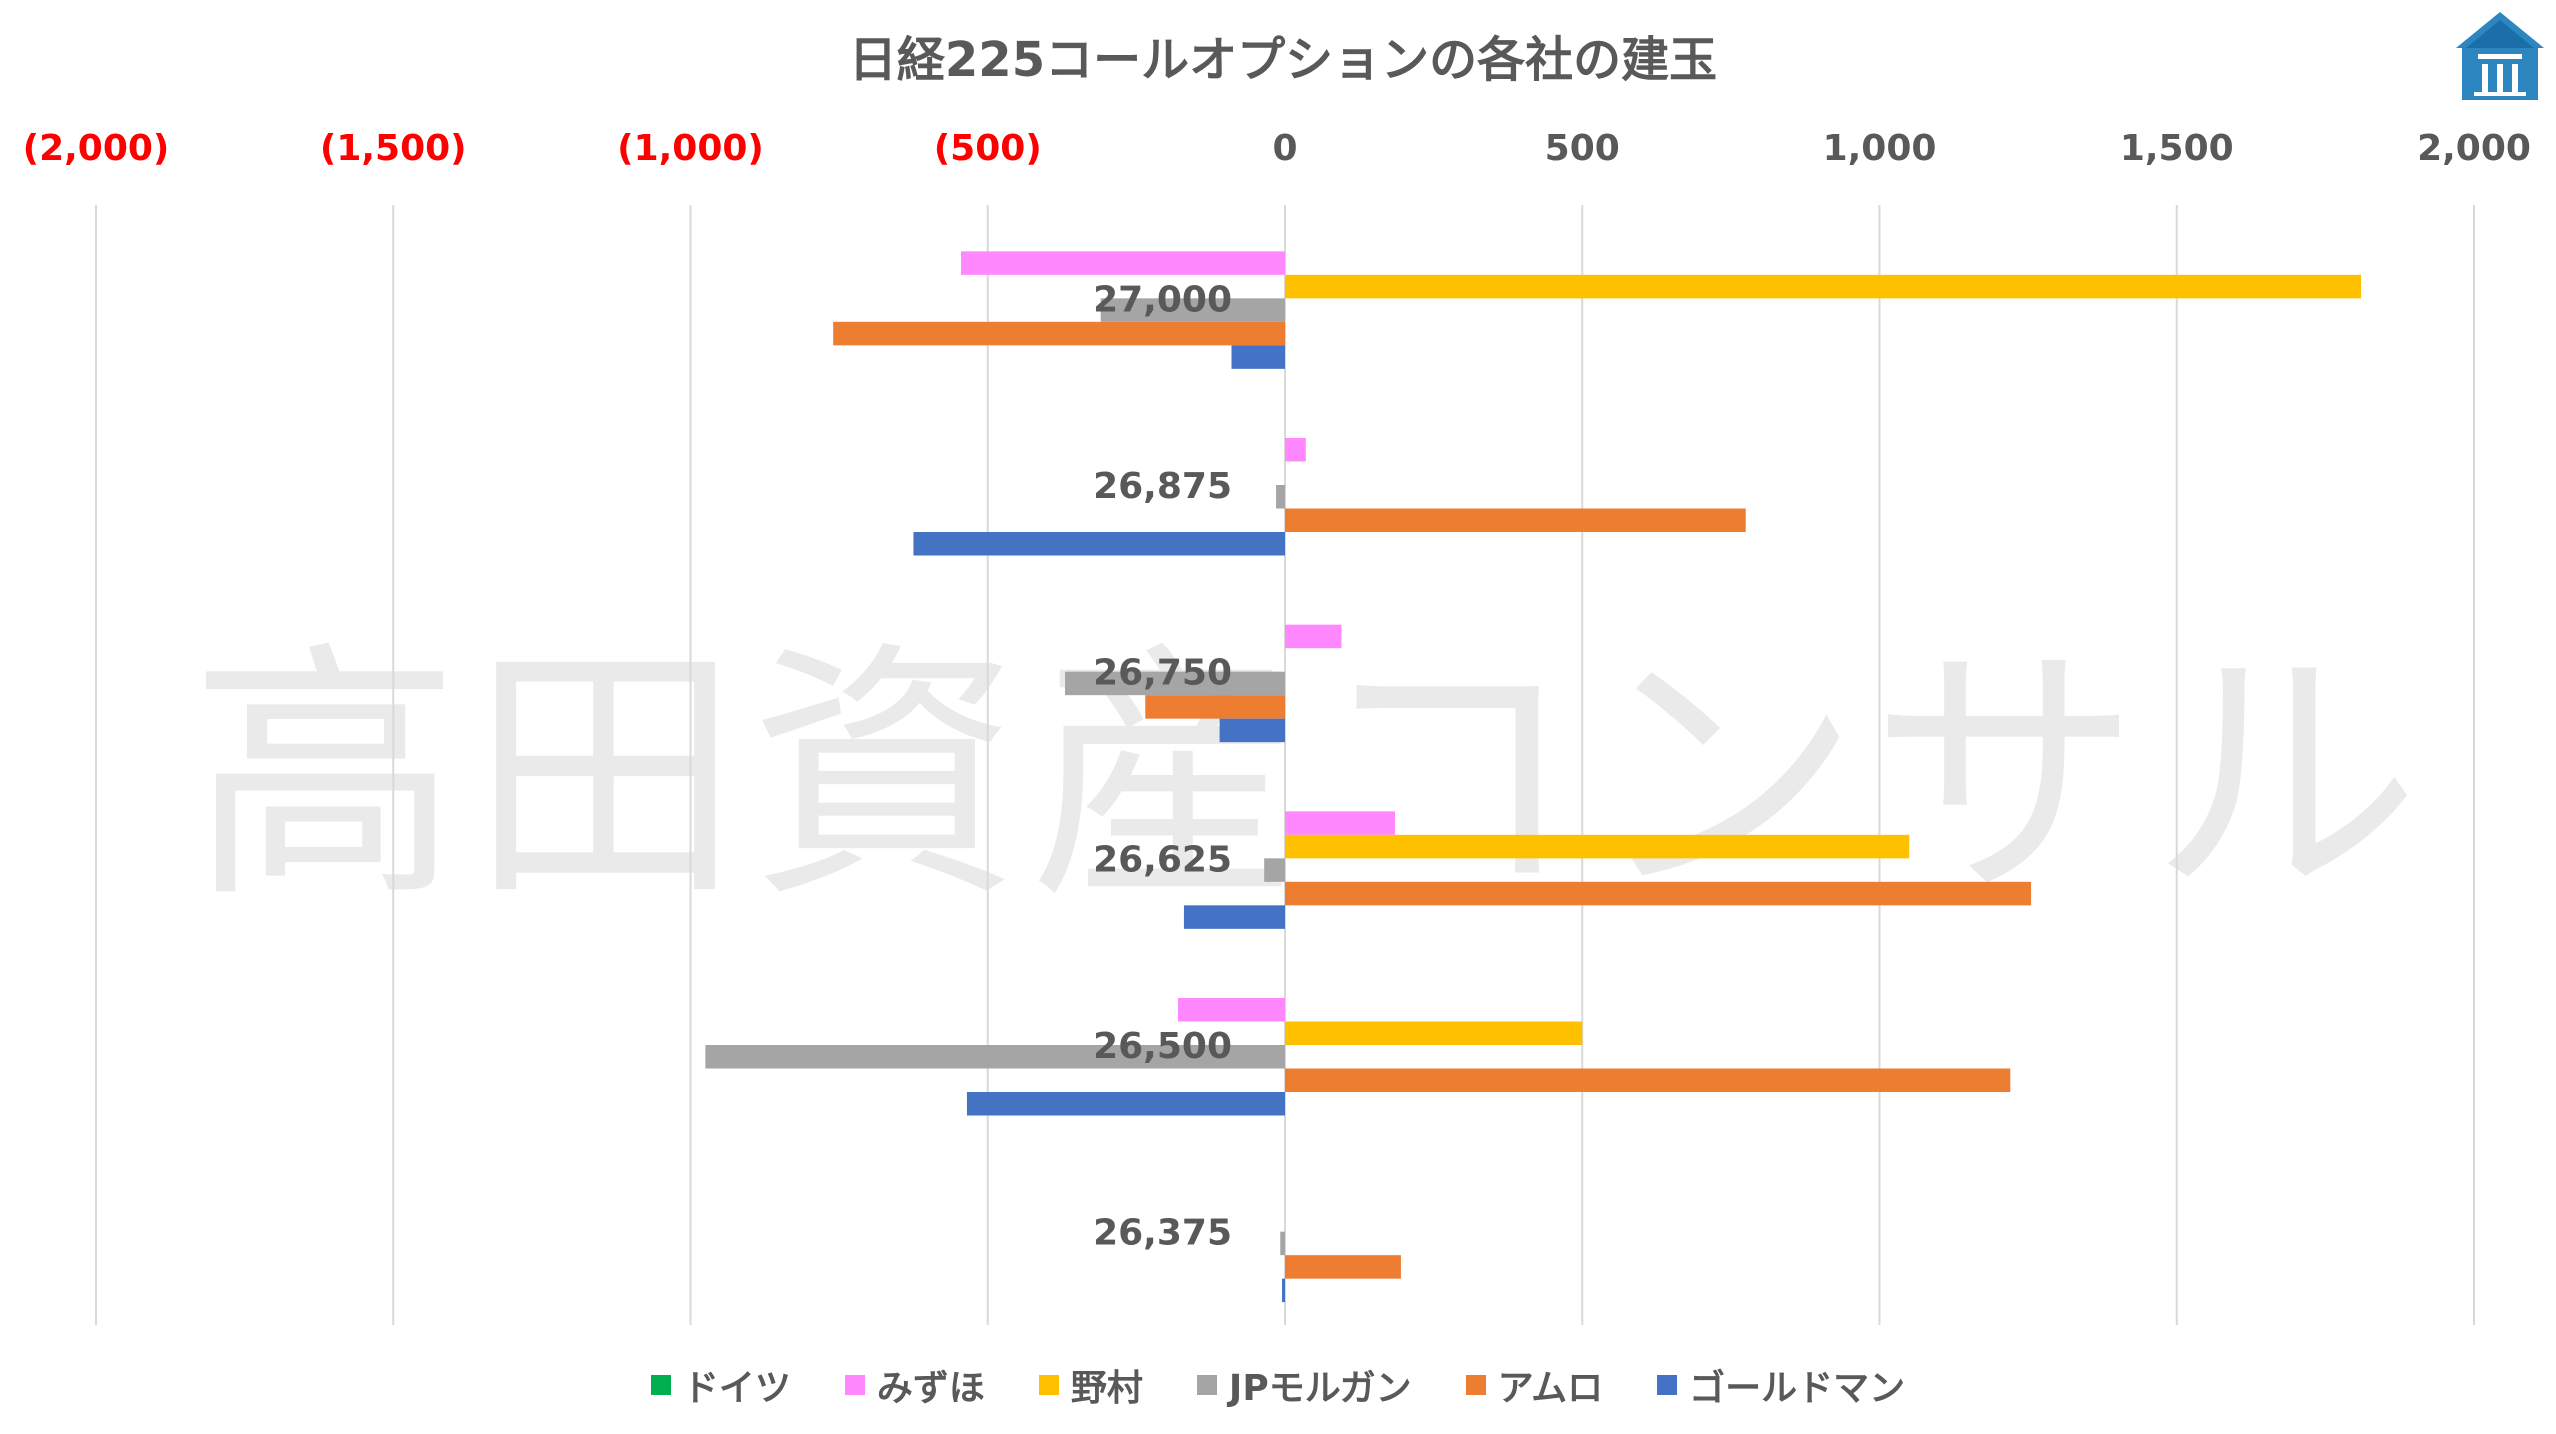 The width and height of the screenshot is (2556, 1434). Describe the element at coordinates (1550, 1388) in the screenshot. I see `legend-label: アムロ` at that location.